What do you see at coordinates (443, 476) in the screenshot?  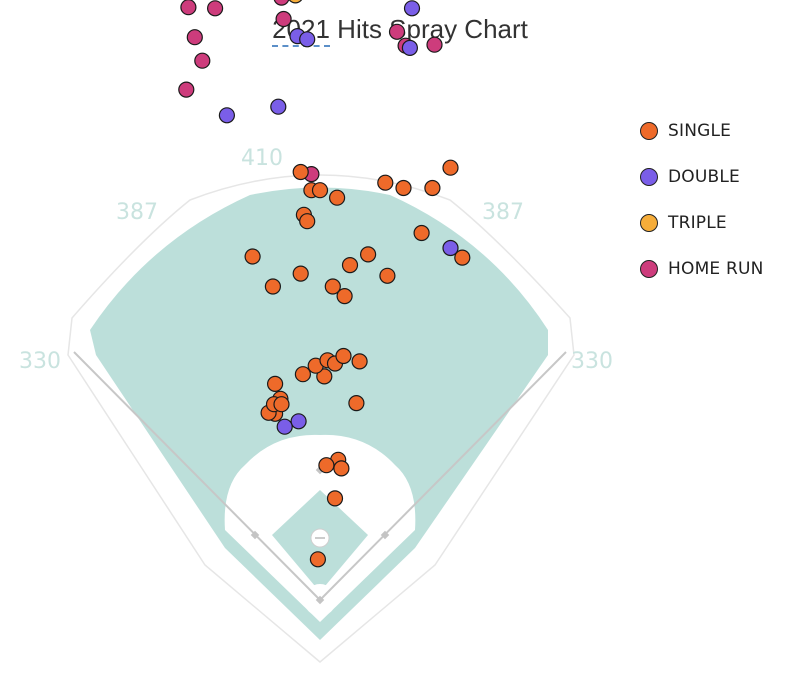 I see `right-foul-line` at bounding box center [443, 476].